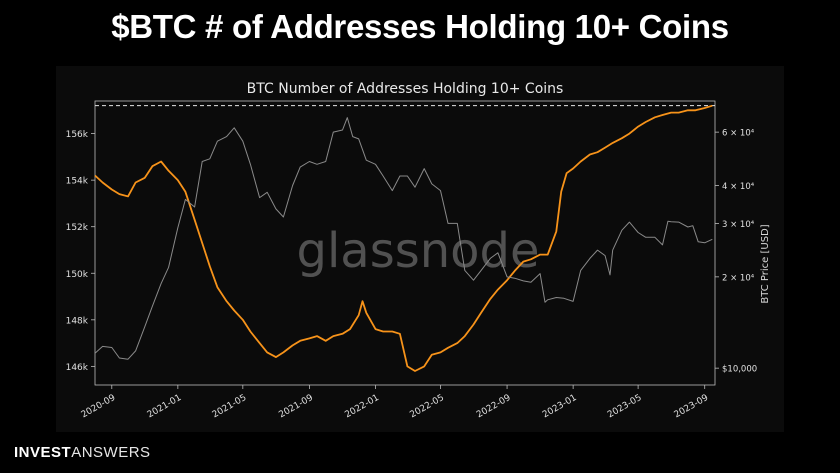 The width and height of the screenshot is (840, 473). I want to click on slide-title: $BTC # of Addresses Holding 10+ Coins, so click(420, 26).